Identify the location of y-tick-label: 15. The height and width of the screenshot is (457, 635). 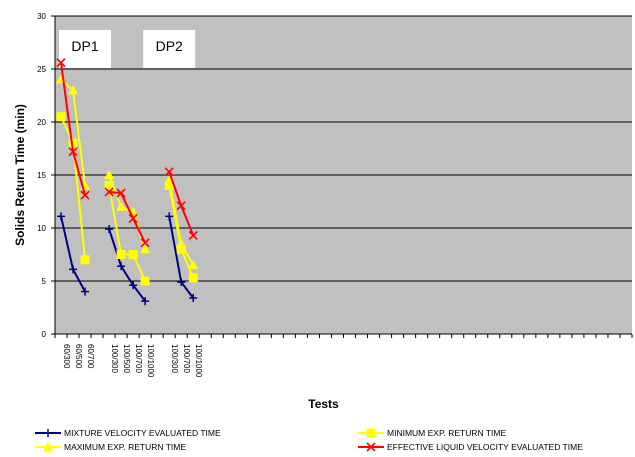
(41, 175).